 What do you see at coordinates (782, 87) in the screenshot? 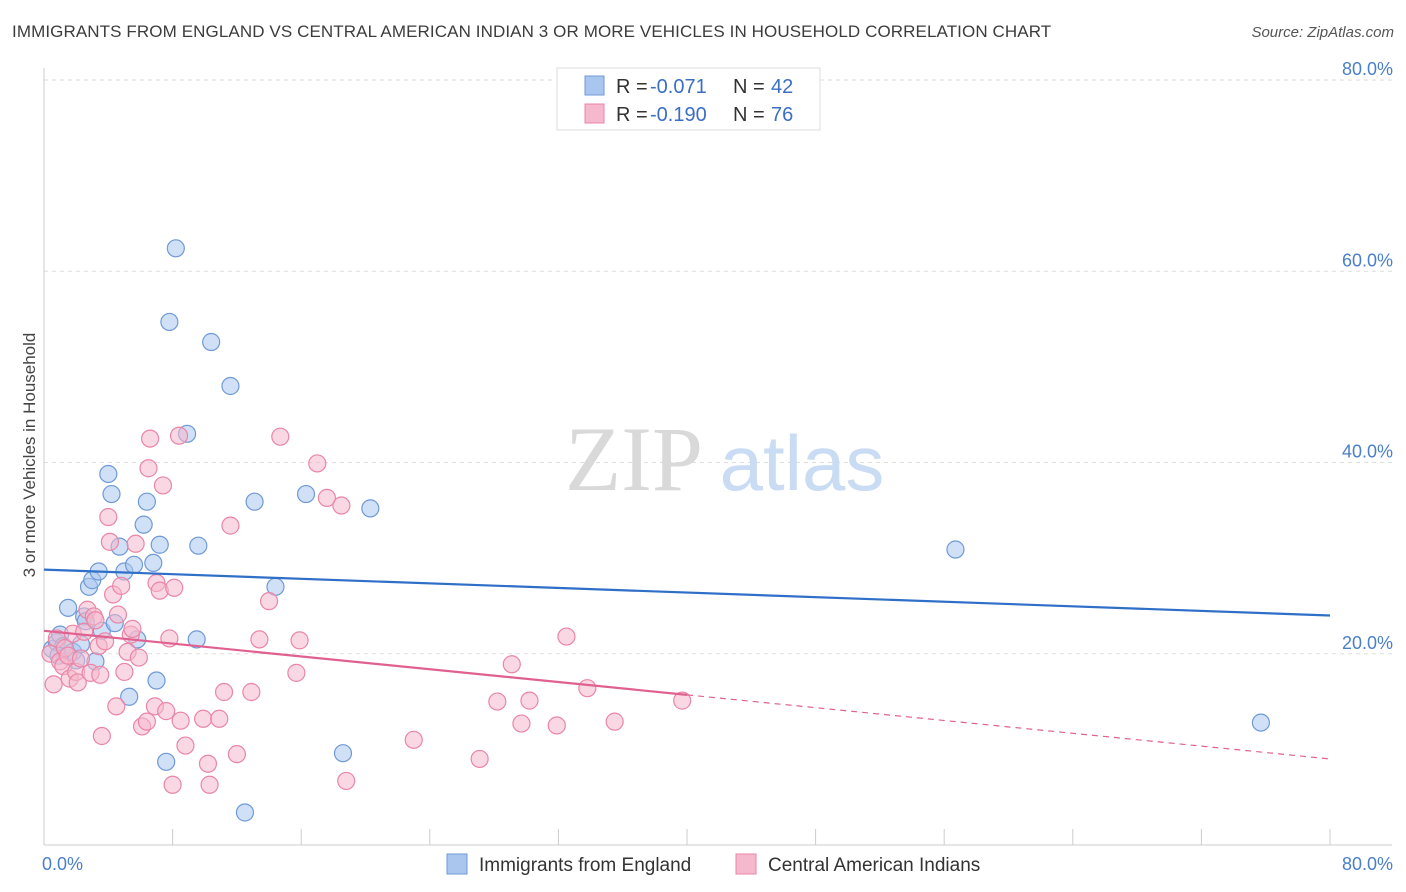
I see `legend-n-value-england: 42` at bounding box center [782, 87].